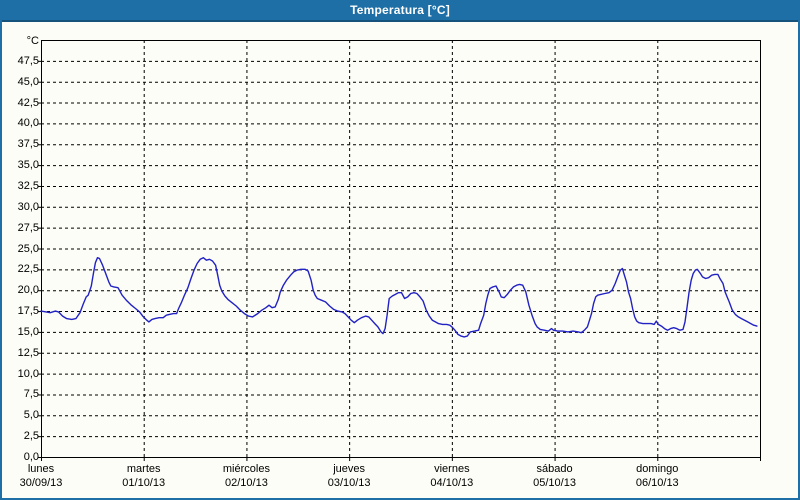  Describe the element at coordinates (28, 290) in the screenshot. I see `y-tick-label: 20,0` at that location.